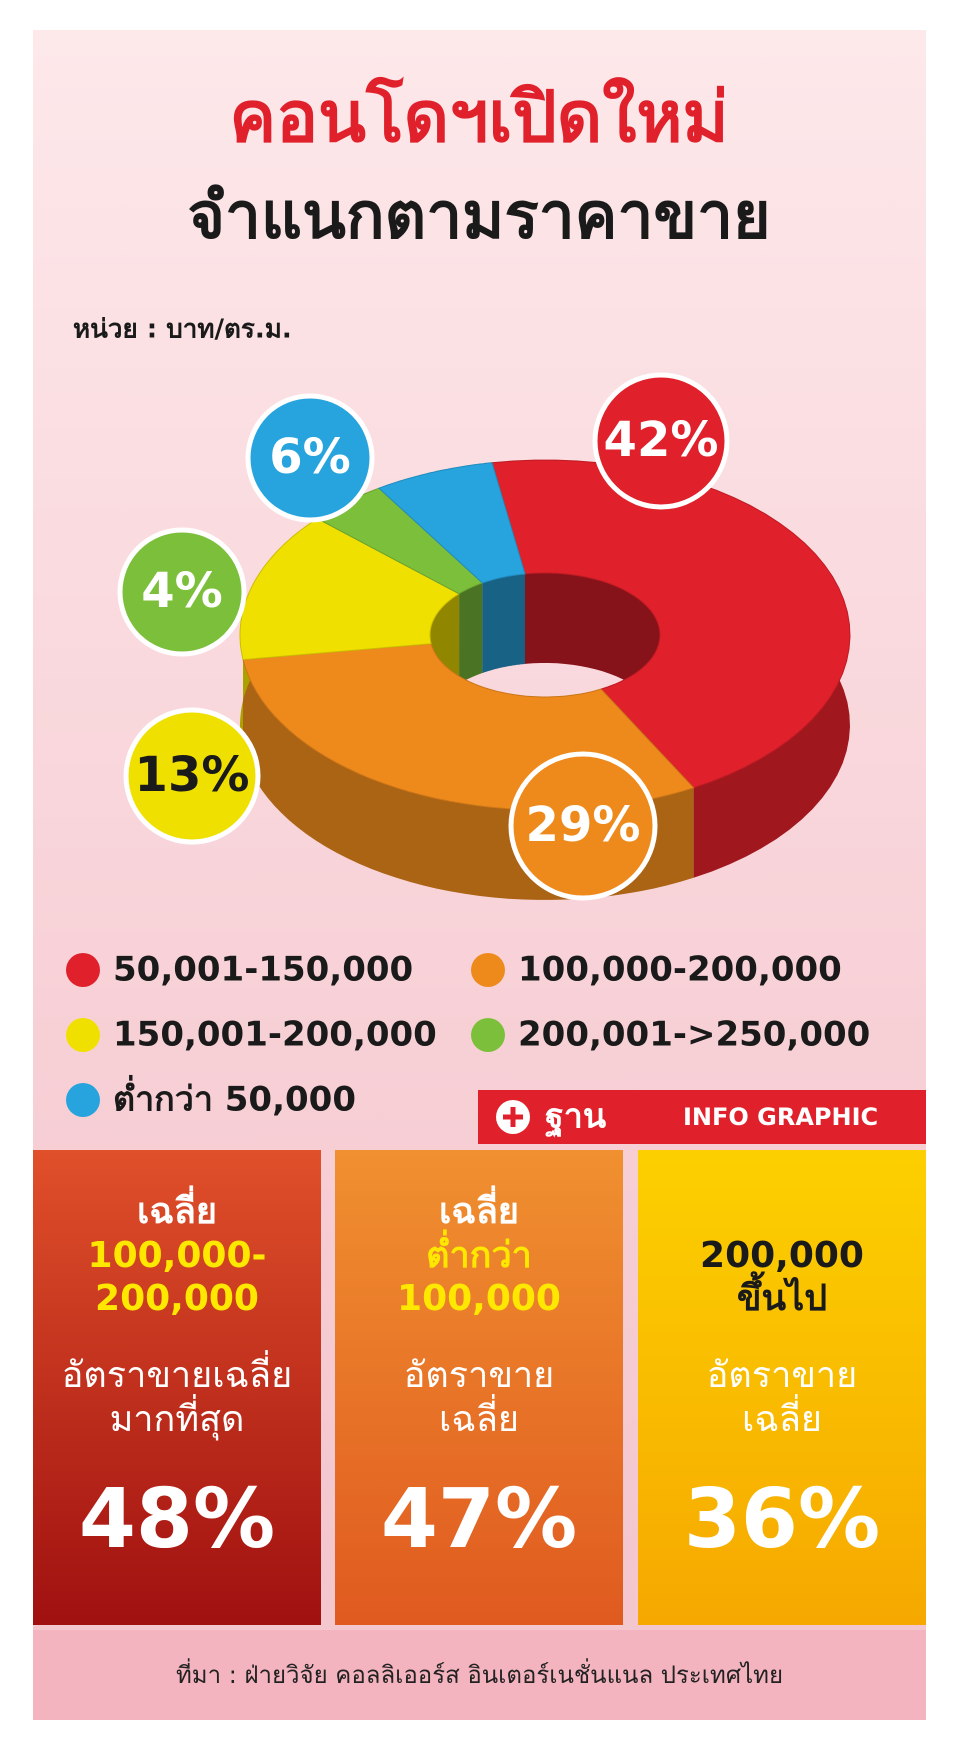  I want to click on panel-rate: 47%, so click(479, 1519).